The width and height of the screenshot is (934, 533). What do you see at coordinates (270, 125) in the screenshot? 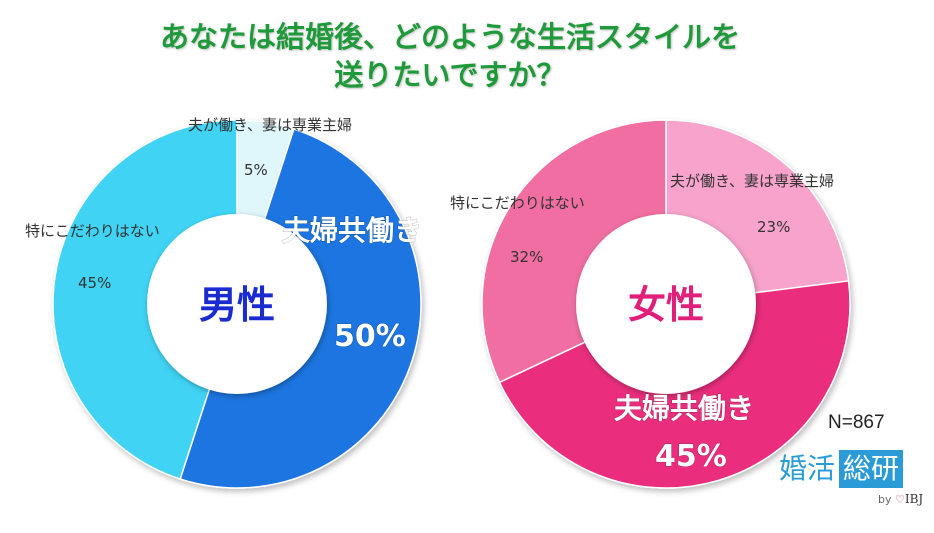
I see `male-label-housewife: 夫が働き、妻は専業主婦` at bounding box center [270, 125].